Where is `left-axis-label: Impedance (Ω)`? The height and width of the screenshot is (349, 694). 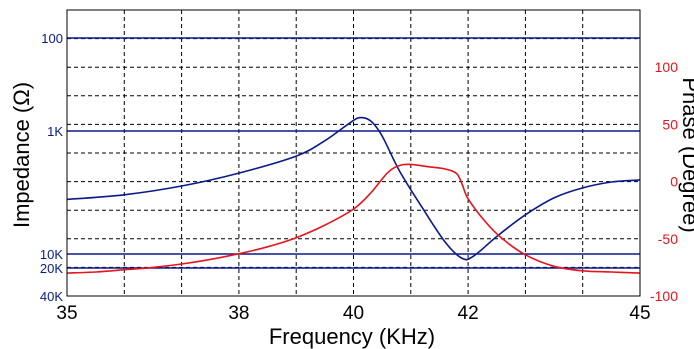 left-axis-label: Impedance (Ω) is located at coordinates (21, 155).